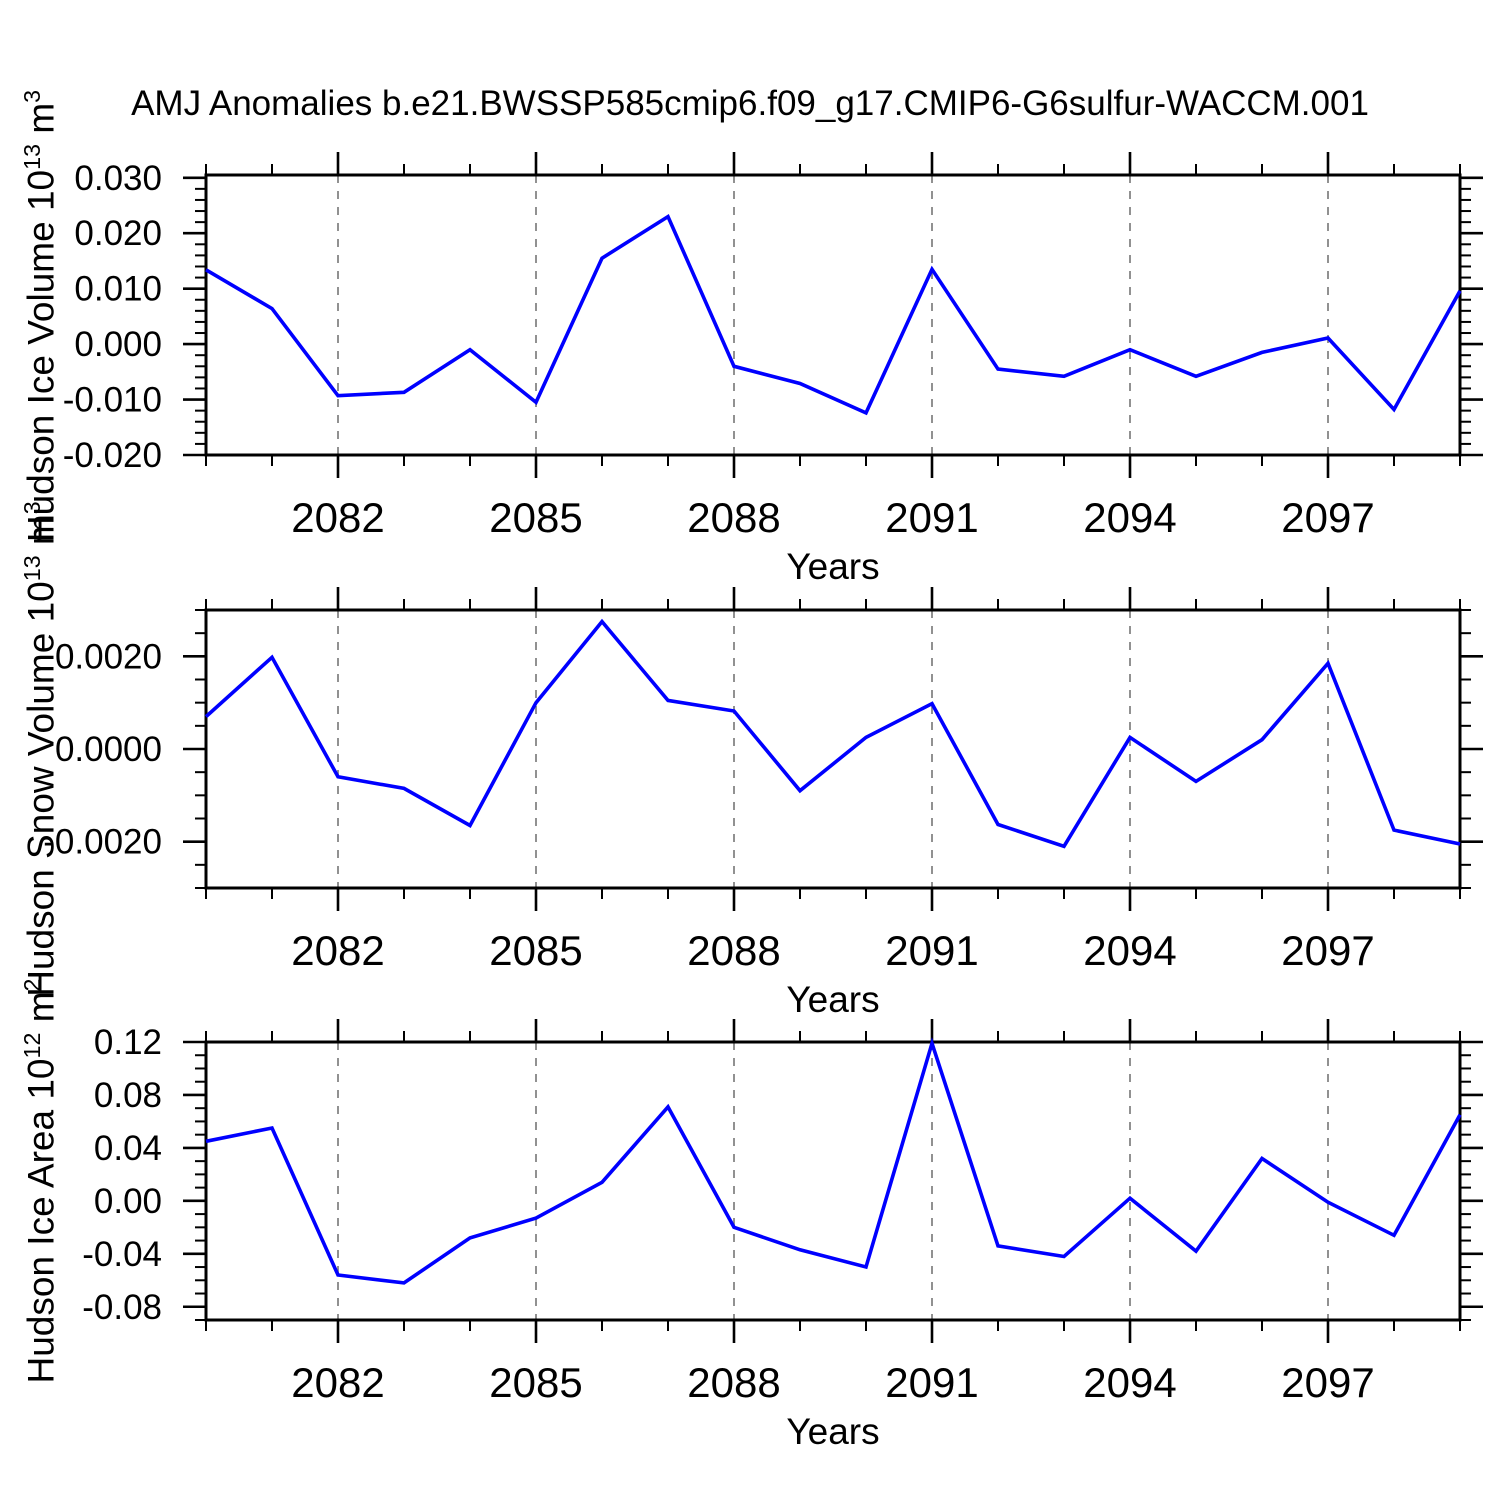 This screenshot has width=1500, height=1500. I want to click on y-tick-label: 0.020, so click(118, 233).